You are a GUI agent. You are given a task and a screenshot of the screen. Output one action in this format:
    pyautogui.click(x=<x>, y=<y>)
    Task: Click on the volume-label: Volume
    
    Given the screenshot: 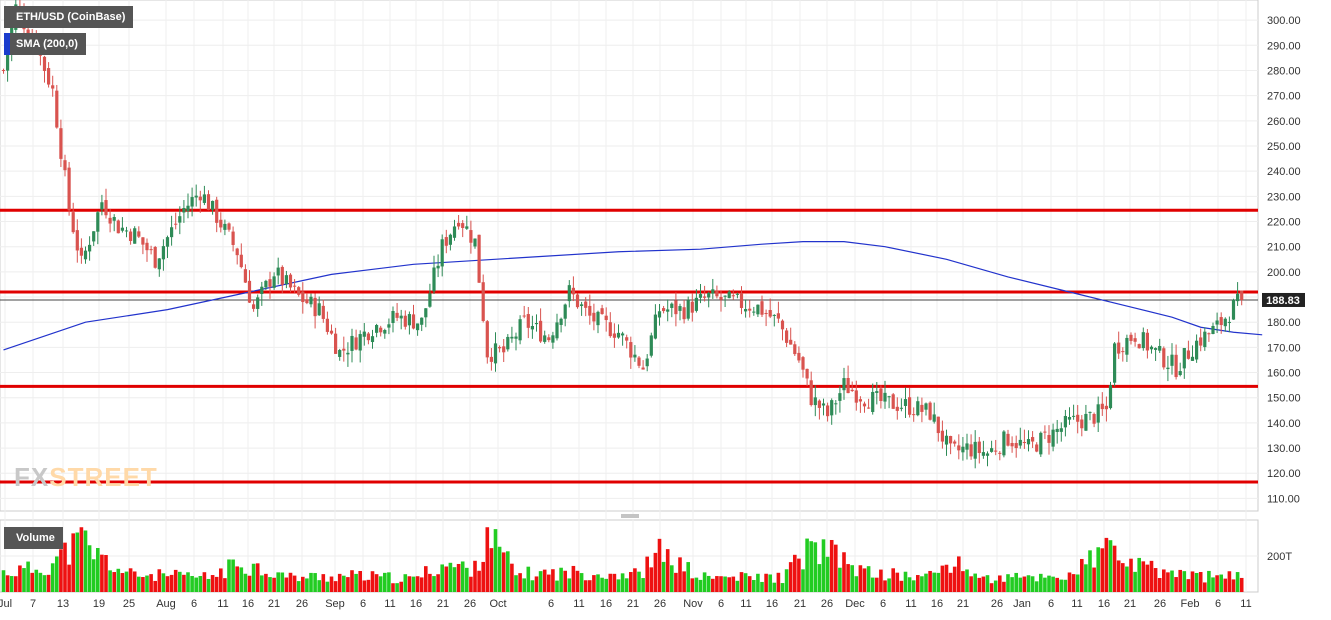 What is the action you would take?
    pyautogui.click(x=33, y=538)
    